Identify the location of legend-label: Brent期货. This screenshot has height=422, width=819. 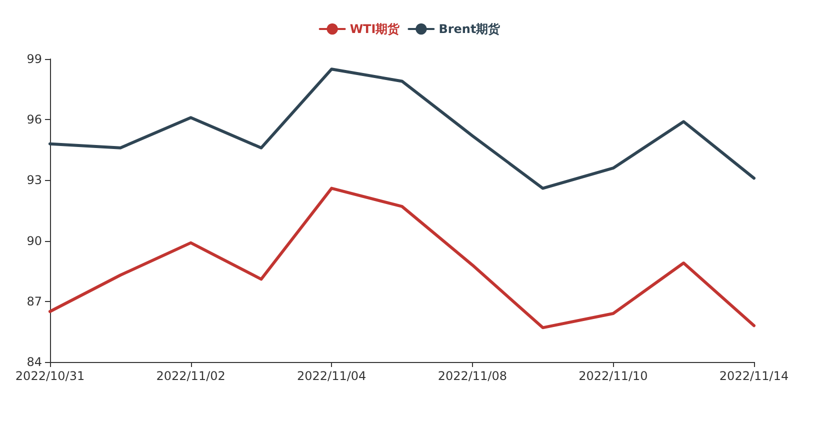
(470, 29).